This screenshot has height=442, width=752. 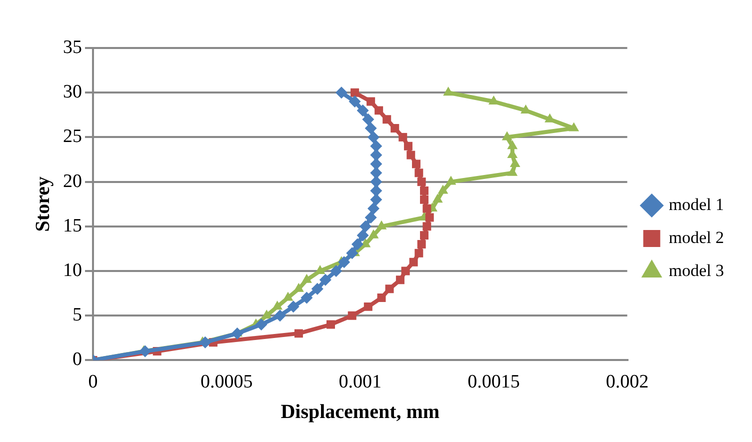 What do you see at coordinates (72, 225) in the screenshot?
I see `y-tick-label: 15` at bounding box center [72, 225].